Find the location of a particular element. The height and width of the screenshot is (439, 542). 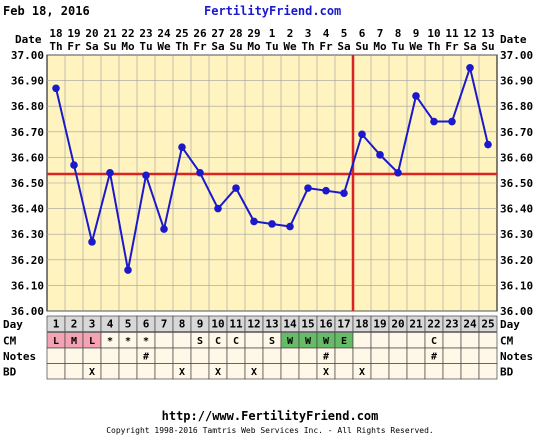

date-row-label: Date is located at coordinates (28, 39).